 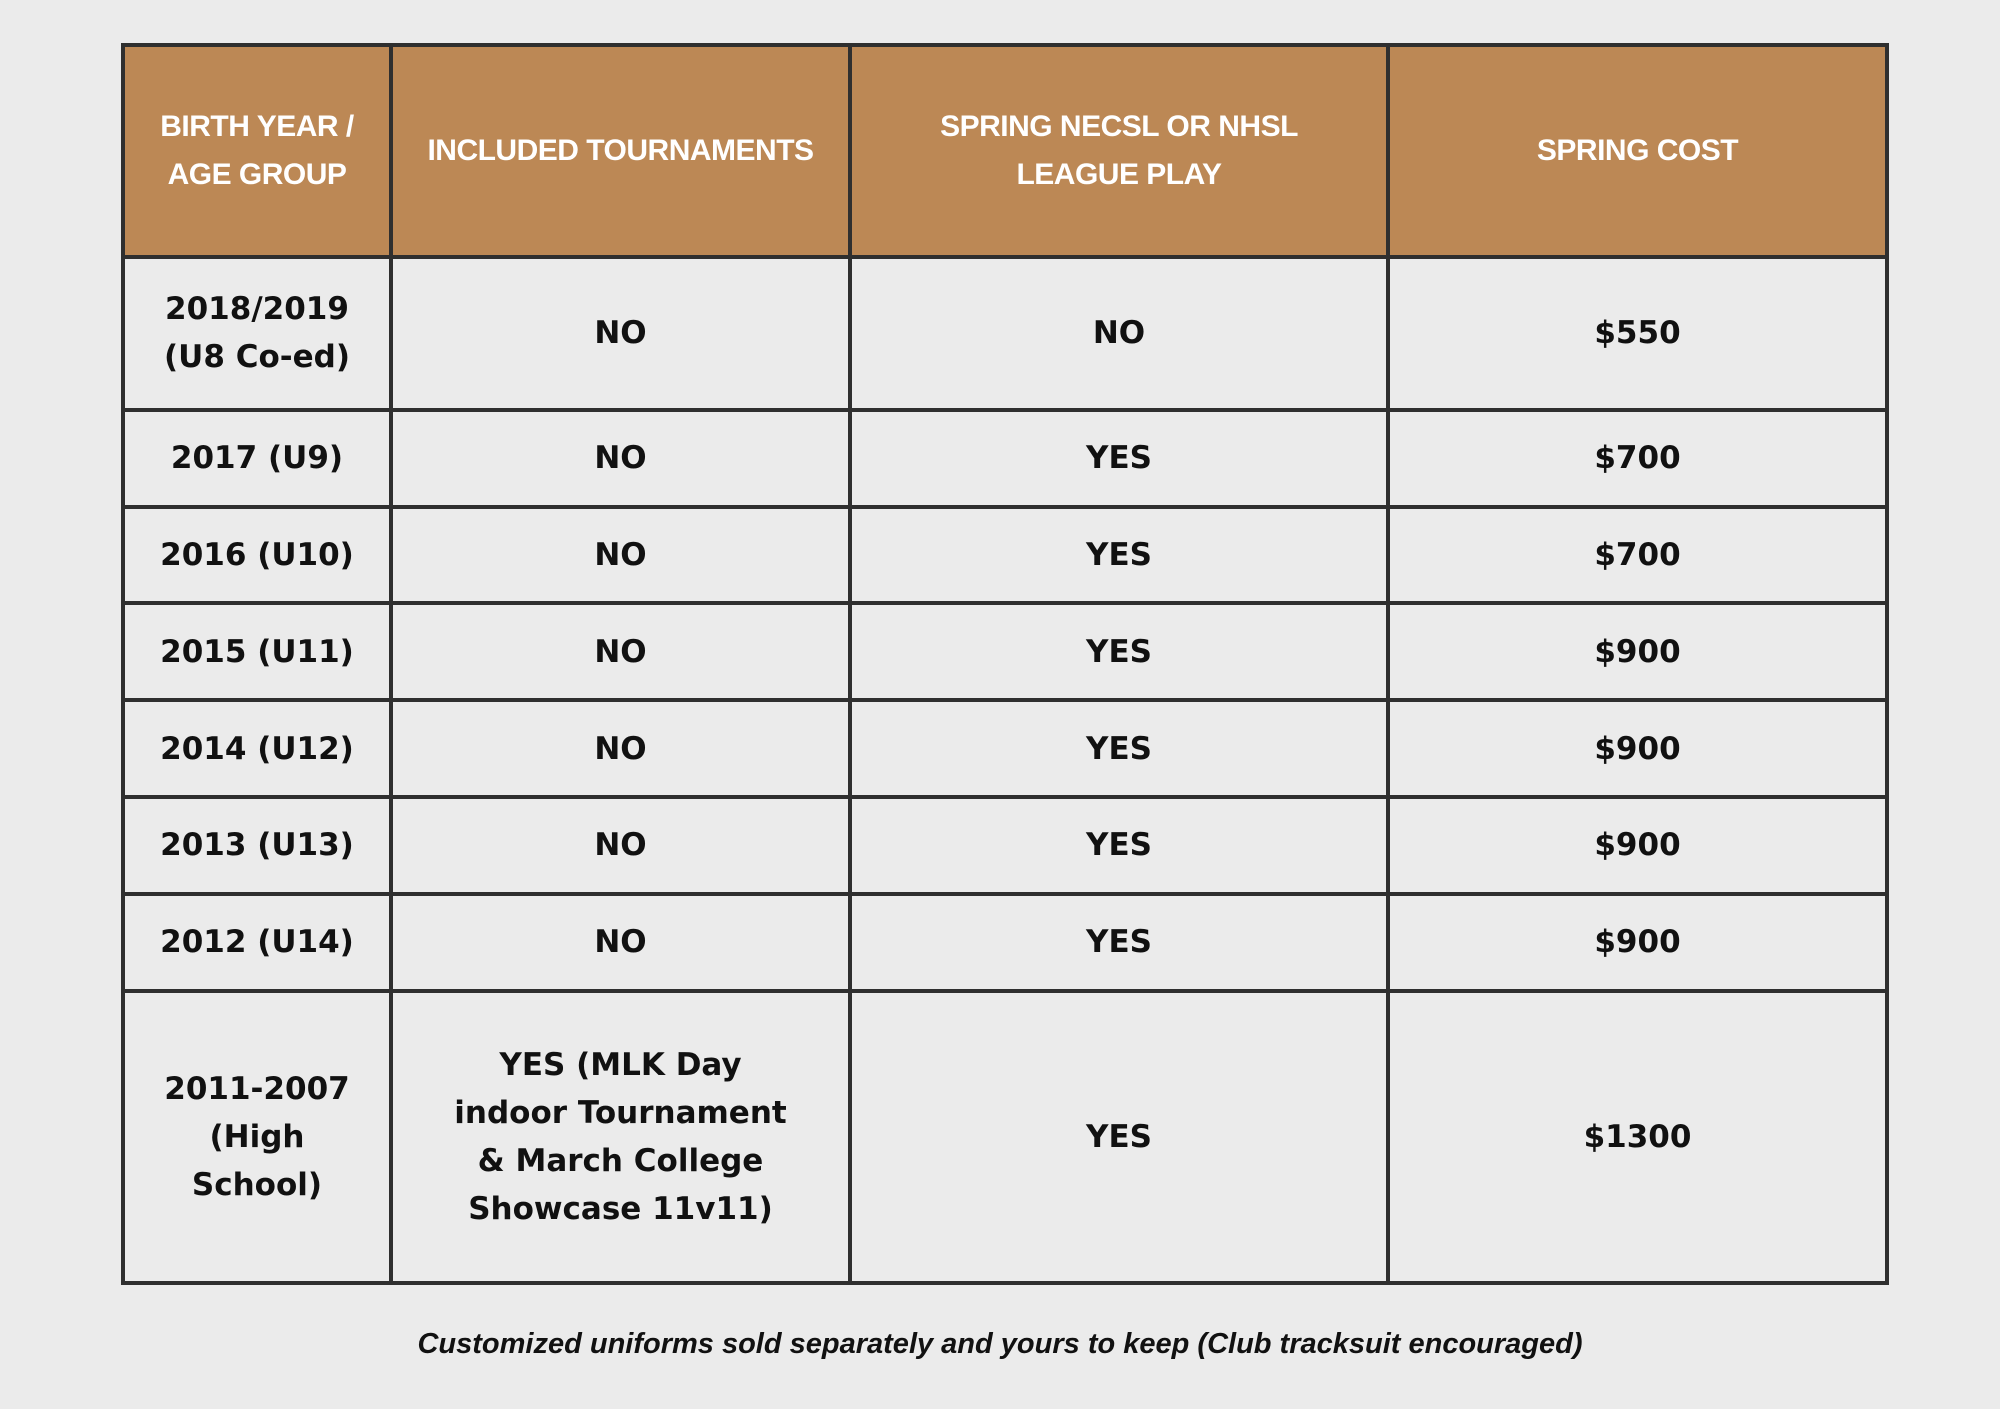 What do you see at coordinates (257, 652) in the screenshot?
I see `cell-age-group: 2015 (U11)` at bounding box center [257, 652].